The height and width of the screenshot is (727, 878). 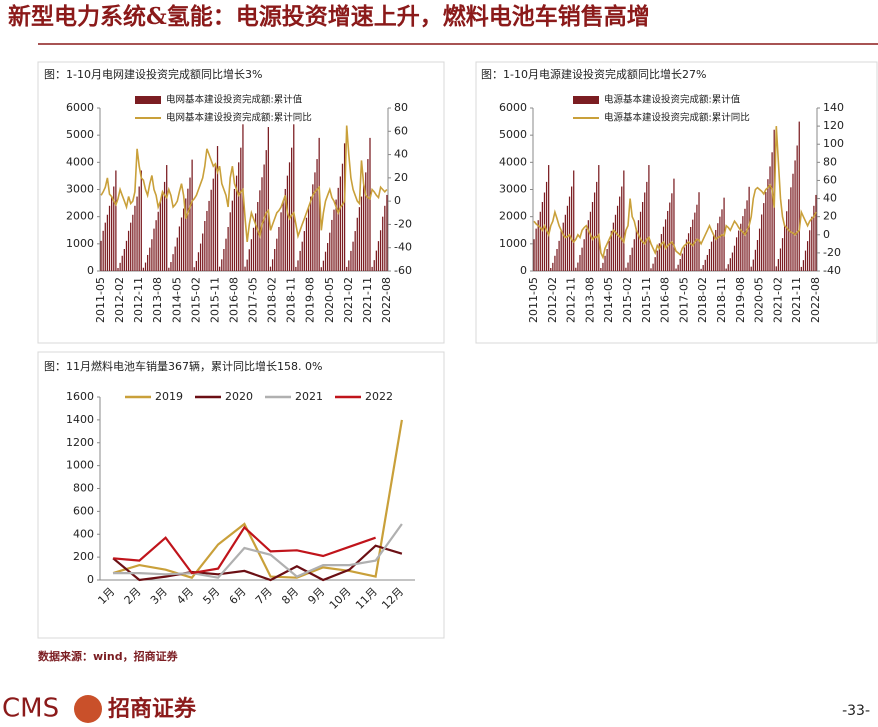 What do you see at coordinates (169, 396) in the screenshot?
I see `legend-label: 2019` at bounding box center [169, 396].